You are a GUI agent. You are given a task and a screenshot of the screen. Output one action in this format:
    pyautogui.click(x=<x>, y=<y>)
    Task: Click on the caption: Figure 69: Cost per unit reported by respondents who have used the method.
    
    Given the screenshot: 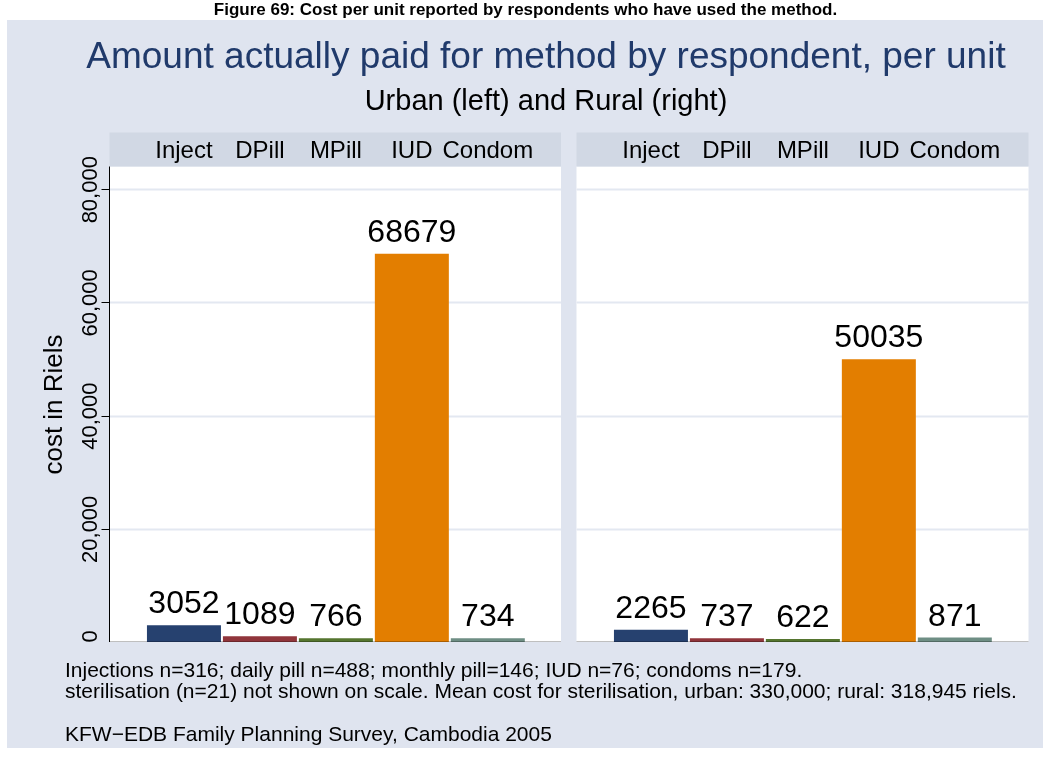 What is the action you would take?
    pyautogui.click(x=525, y=10)
    